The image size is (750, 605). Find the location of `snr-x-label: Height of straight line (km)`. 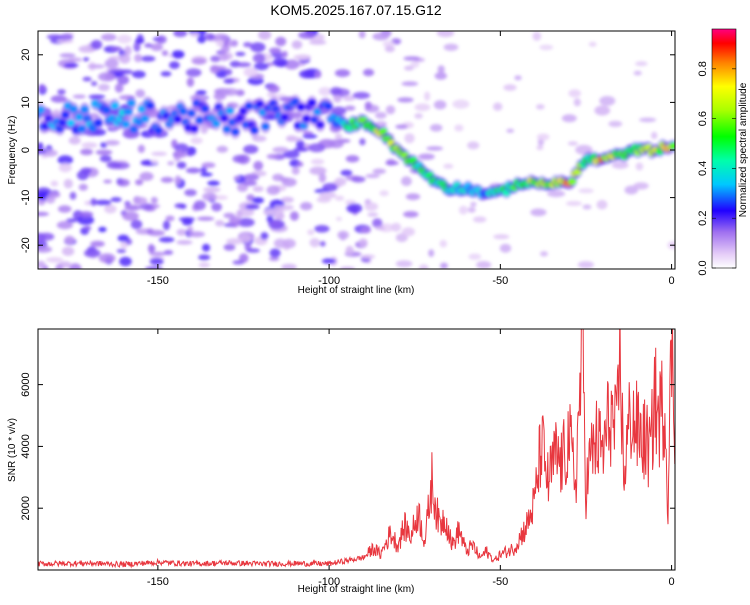

snr-x-label: Height of straight line (km) is located at coordinates (356, 589).